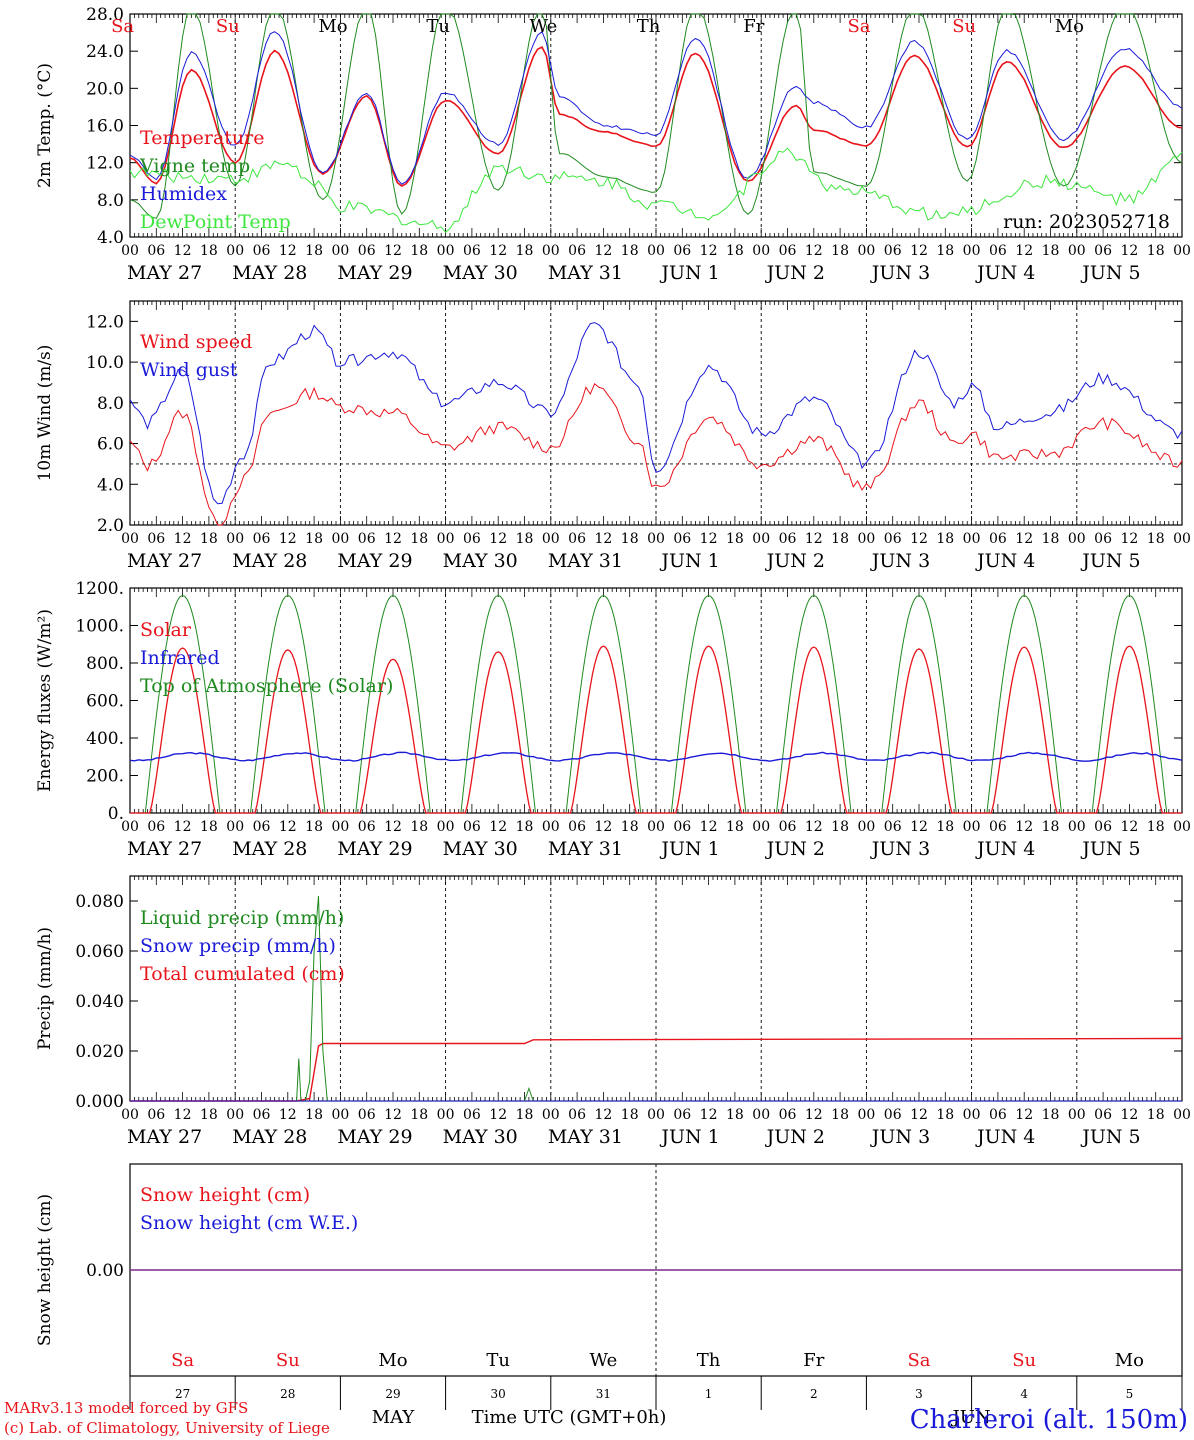 This screenshot has width=1194, height=1440. What do you see at coordinates (202, 138) in the screenshot?
I see `legend-entry: Temperature` at bounding box center [202, 138].